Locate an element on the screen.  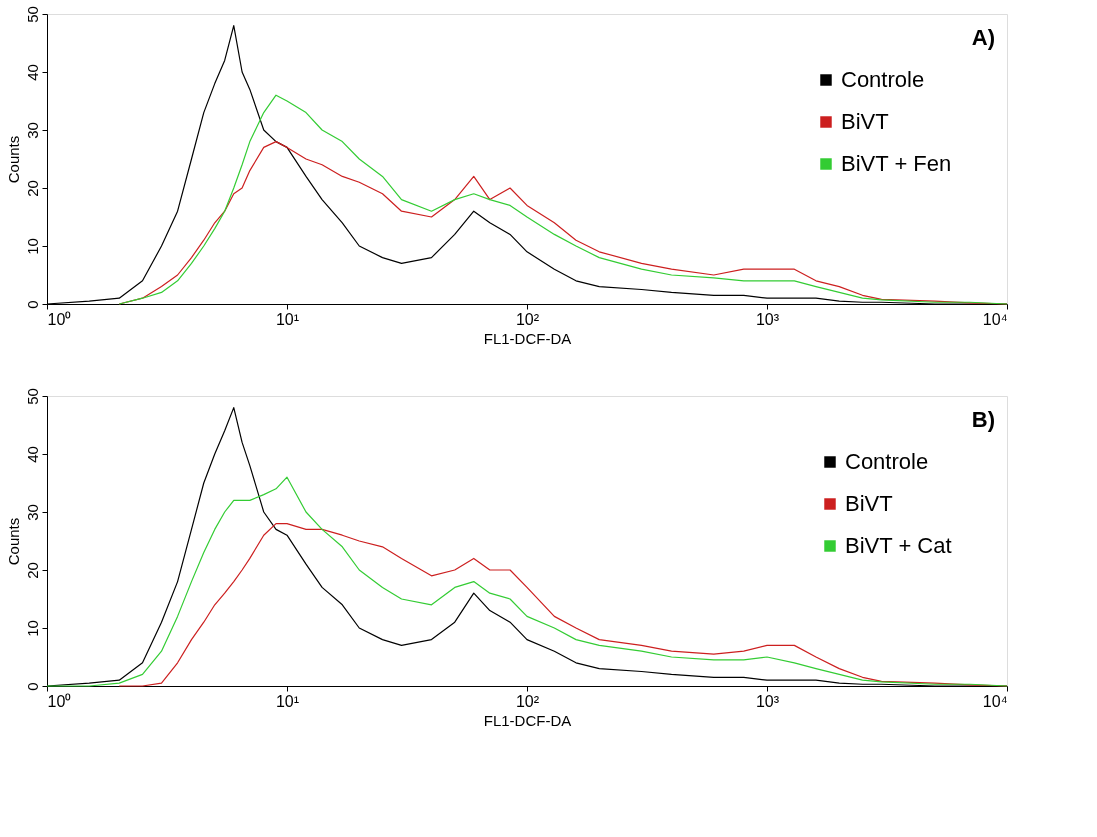
annotation: A) is located at coordinates (983, 37).